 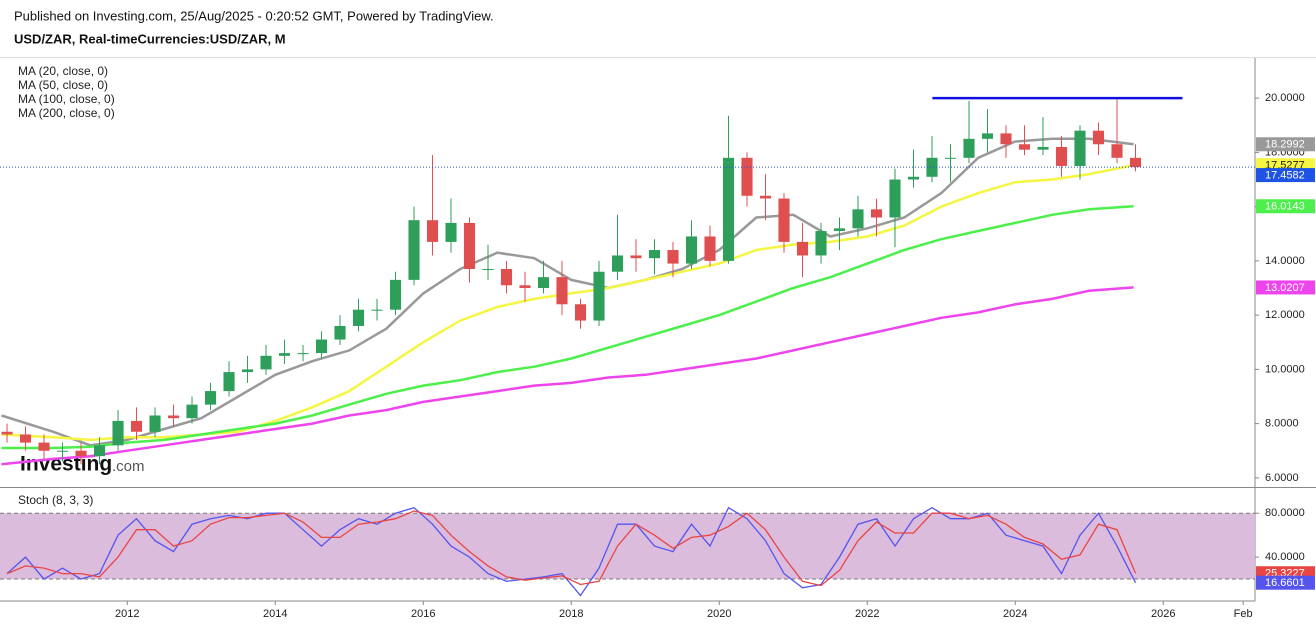 What do you see at coordinates (150, 38) in the screenshot?
I see `chart-title: USD/ZAR, Real-timeCurrencies:USD/ZAR, M` at bounding box center [150, 38].